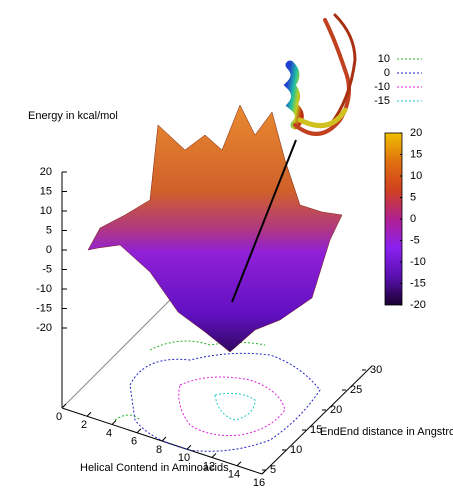  I want to click on x-tick-label: 4, so click(109, 433).